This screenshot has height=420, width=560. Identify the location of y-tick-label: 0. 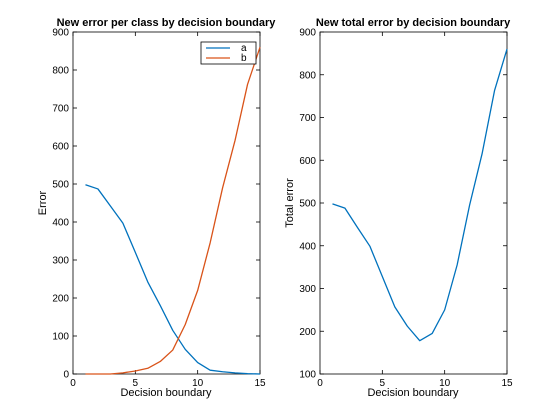
(66, 375).